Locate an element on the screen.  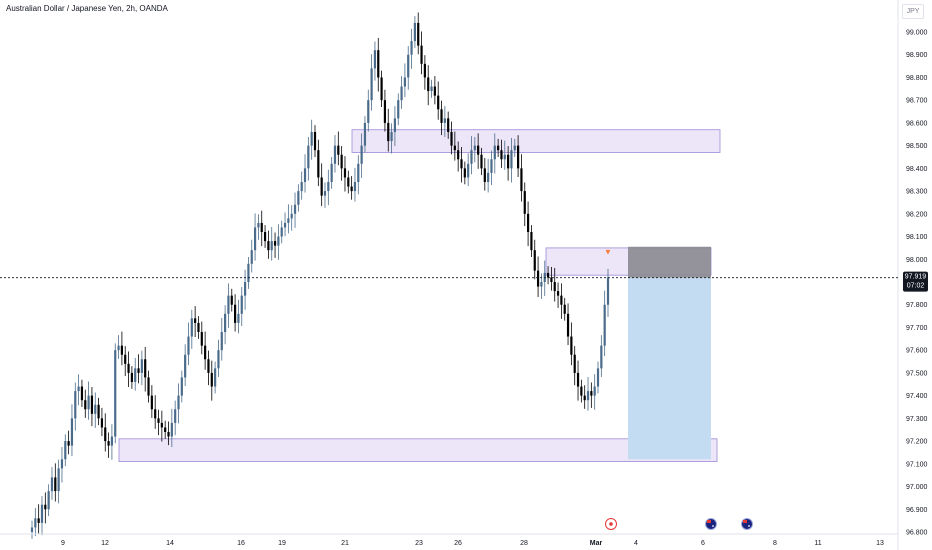
countdown-label: 07:02 is located at coordinates (916, 286).